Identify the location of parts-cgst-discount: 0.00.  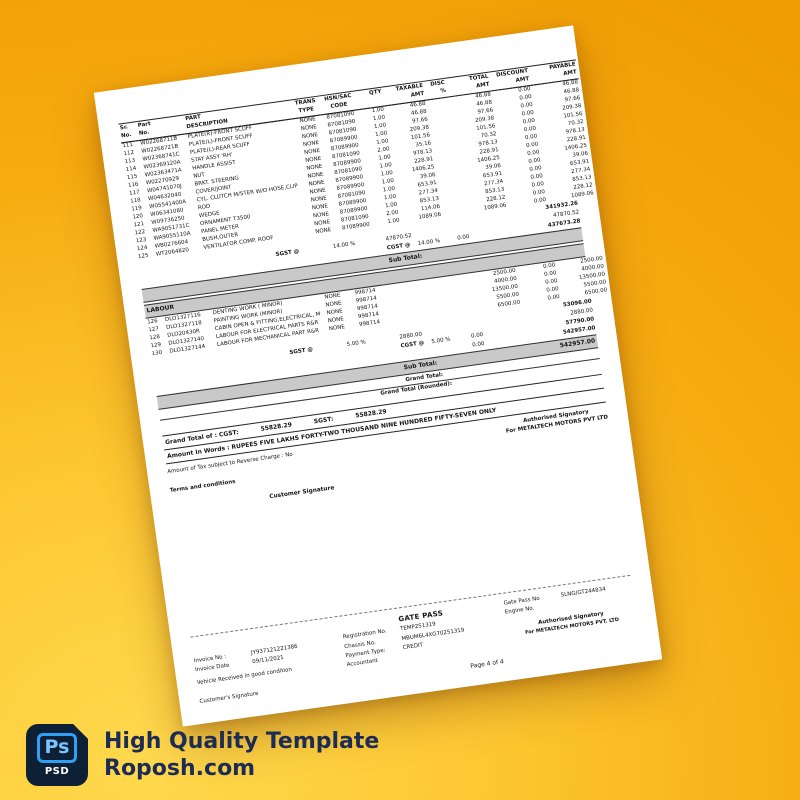
(463, 238).